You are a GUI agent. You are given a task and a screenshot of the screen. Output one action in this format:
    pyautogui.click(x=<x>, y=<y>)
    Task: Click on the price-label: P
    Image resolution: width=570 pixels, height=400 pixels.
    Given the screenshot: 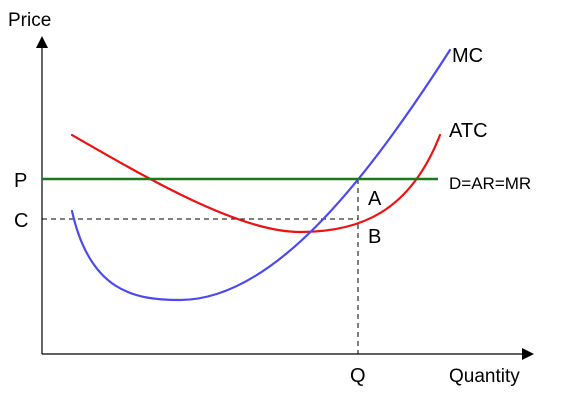 What is the action you would take?
    pyautogui.click(x=20, y=181)
    